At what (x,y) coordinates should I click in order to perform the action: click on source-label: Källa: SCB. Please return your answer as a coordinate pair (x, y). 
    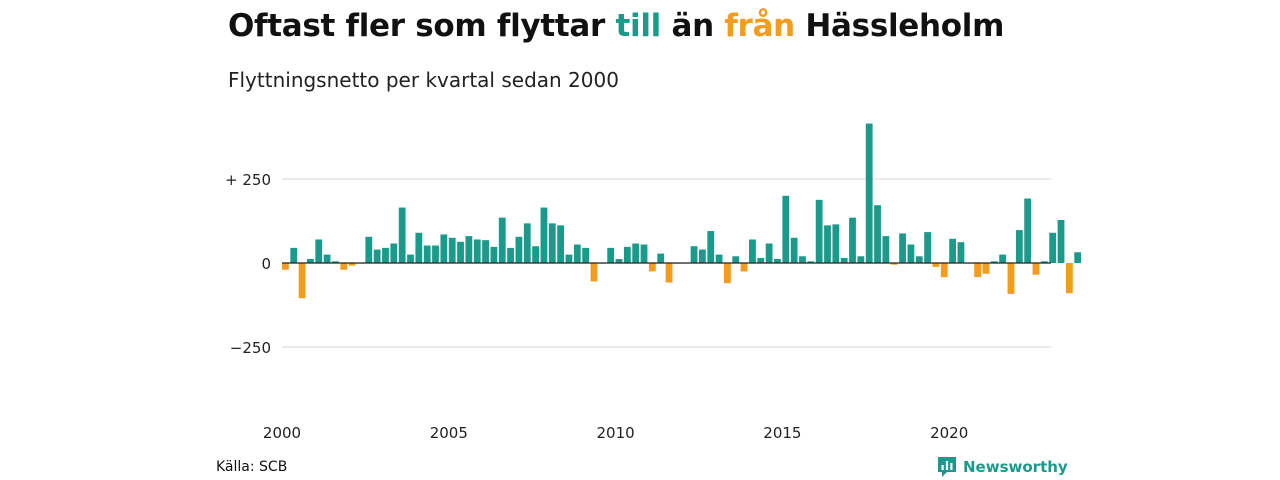
    Looking at the image, I should click on (252, 467).